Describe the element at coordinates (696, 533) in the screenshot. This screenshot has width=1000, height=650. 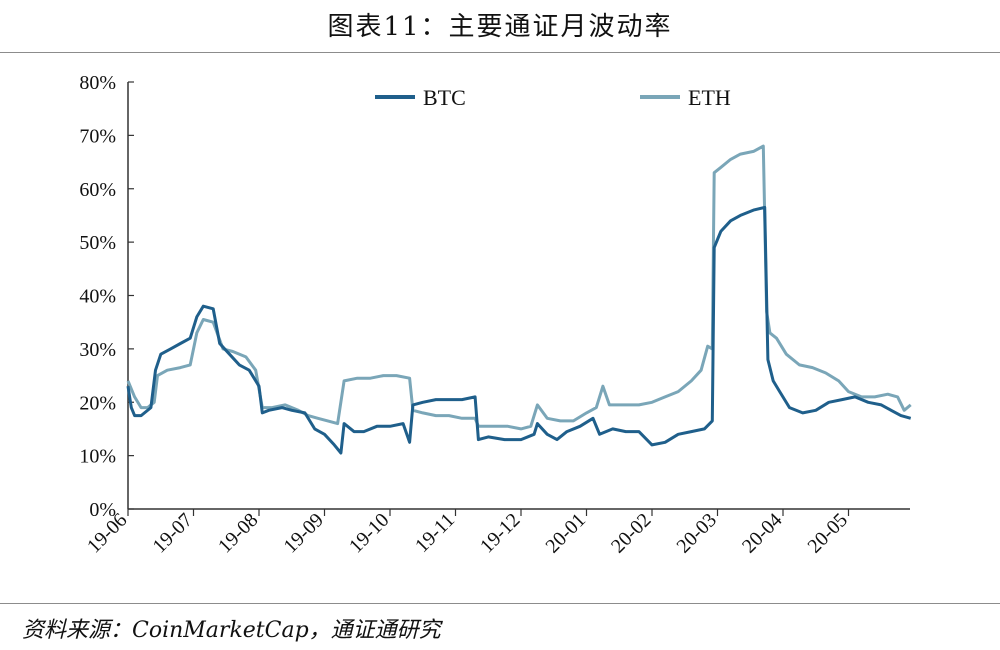
I see `x-tick-label: 20-03` at that location.